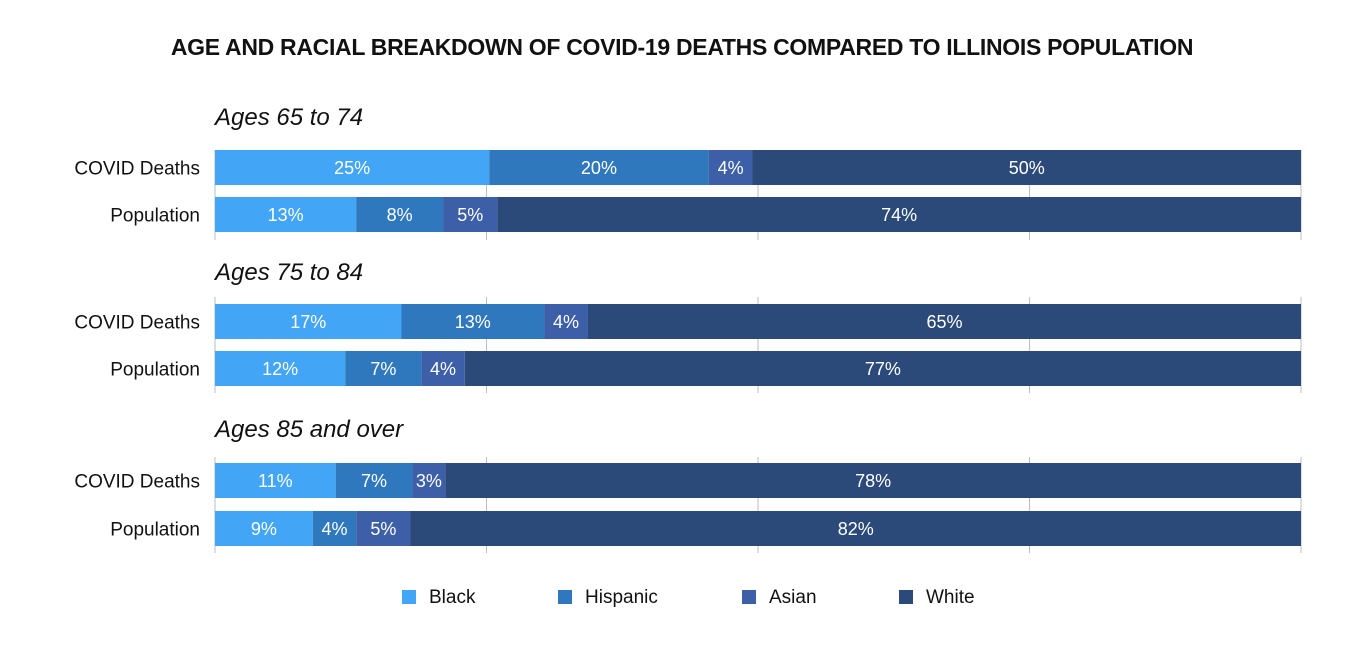  What do you see at coordinates (288, 117) in the screenshot?
I see `panel-title: Ages 65 to 74` at bounding box center [288, 117].